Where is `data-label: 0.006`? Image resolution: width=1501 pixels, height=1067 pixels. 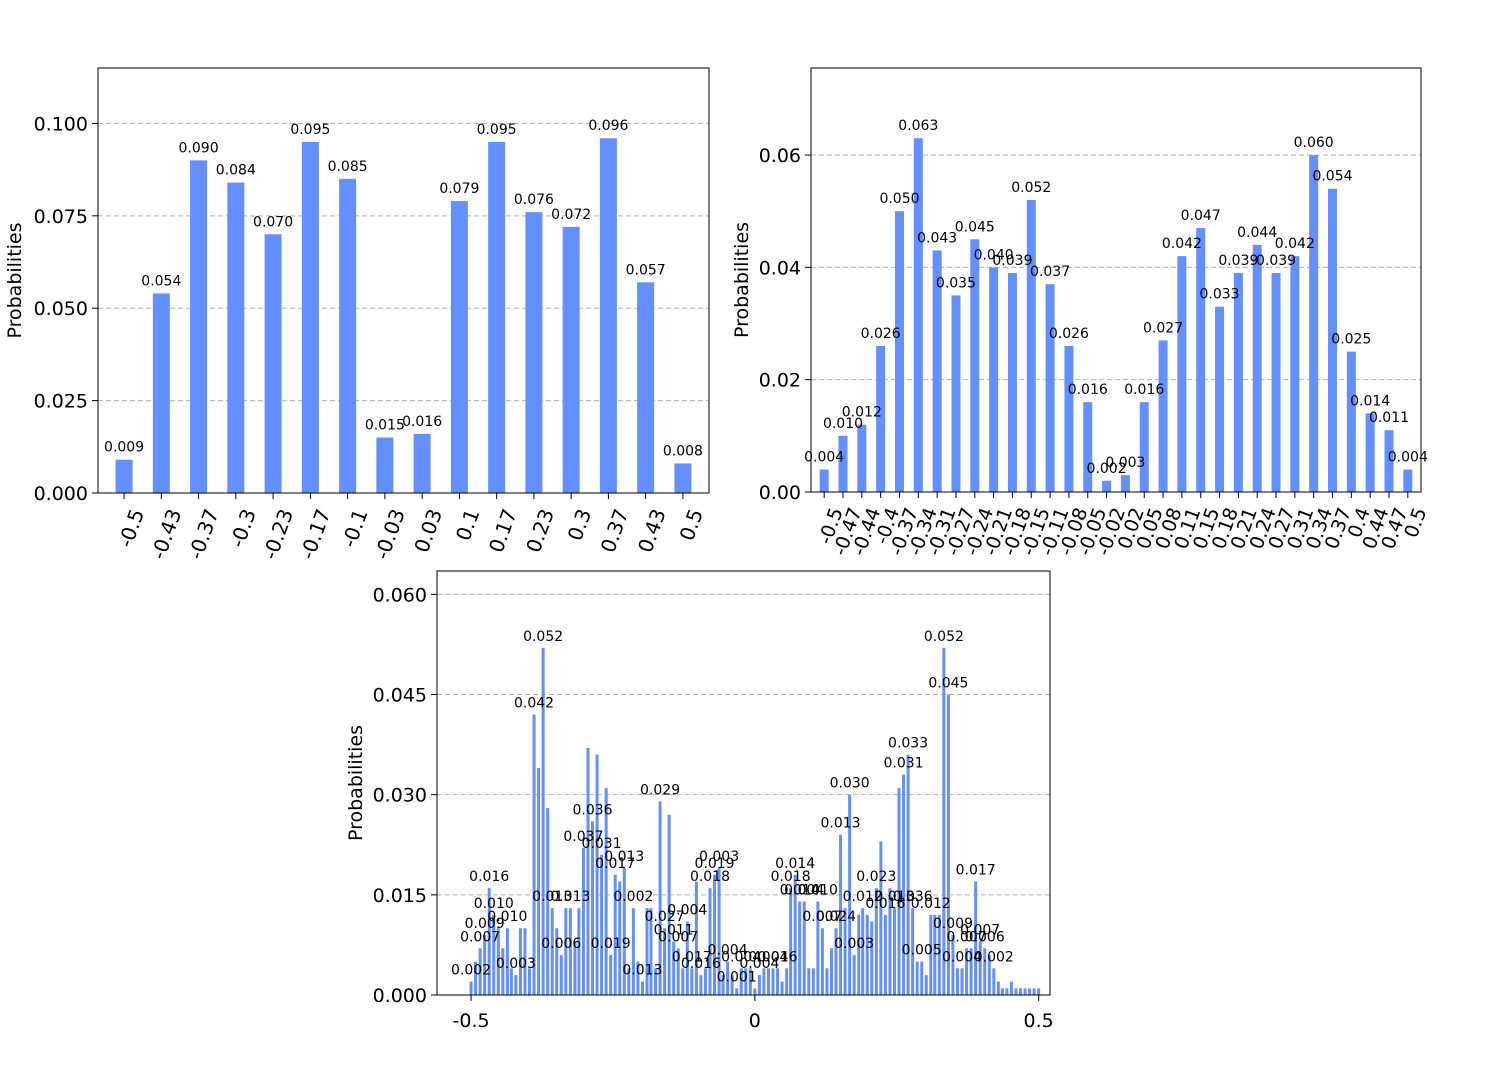 data-label: 0.006 is located at coordinates (985, 937).